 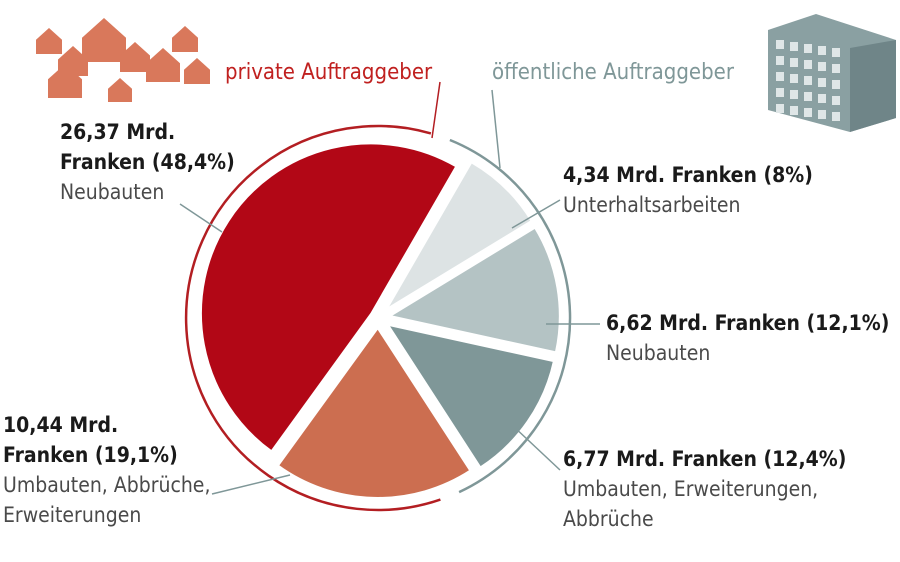 I want to click on value-label: Franken (19,1%), so click(x=90, y=455).